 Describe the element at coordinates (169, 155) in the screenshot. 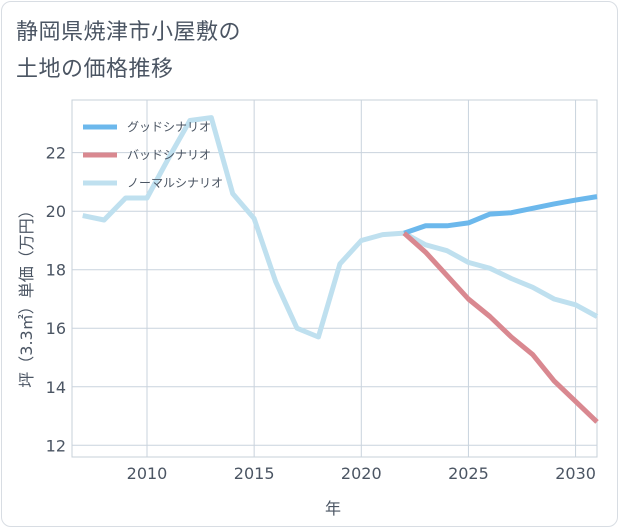

I see `legend-label-bad: バッドシナリオ` at that location.